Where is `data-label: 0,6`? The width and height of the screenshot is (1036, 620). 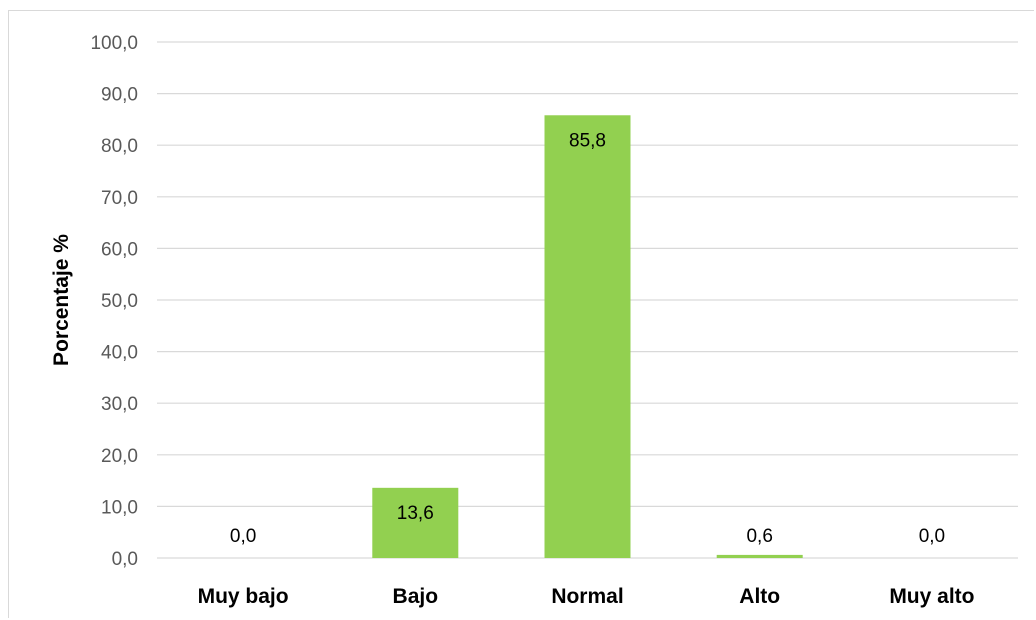
data-label: 0,6 is located at coordinates (759, 536).